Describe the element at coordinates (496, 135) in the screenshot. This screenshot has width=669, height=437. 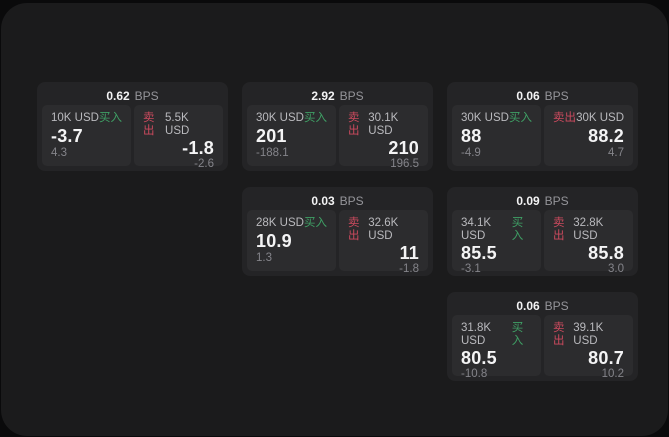
I see `buy-panel: 30K USD 买入 88 -4.9` at that location.